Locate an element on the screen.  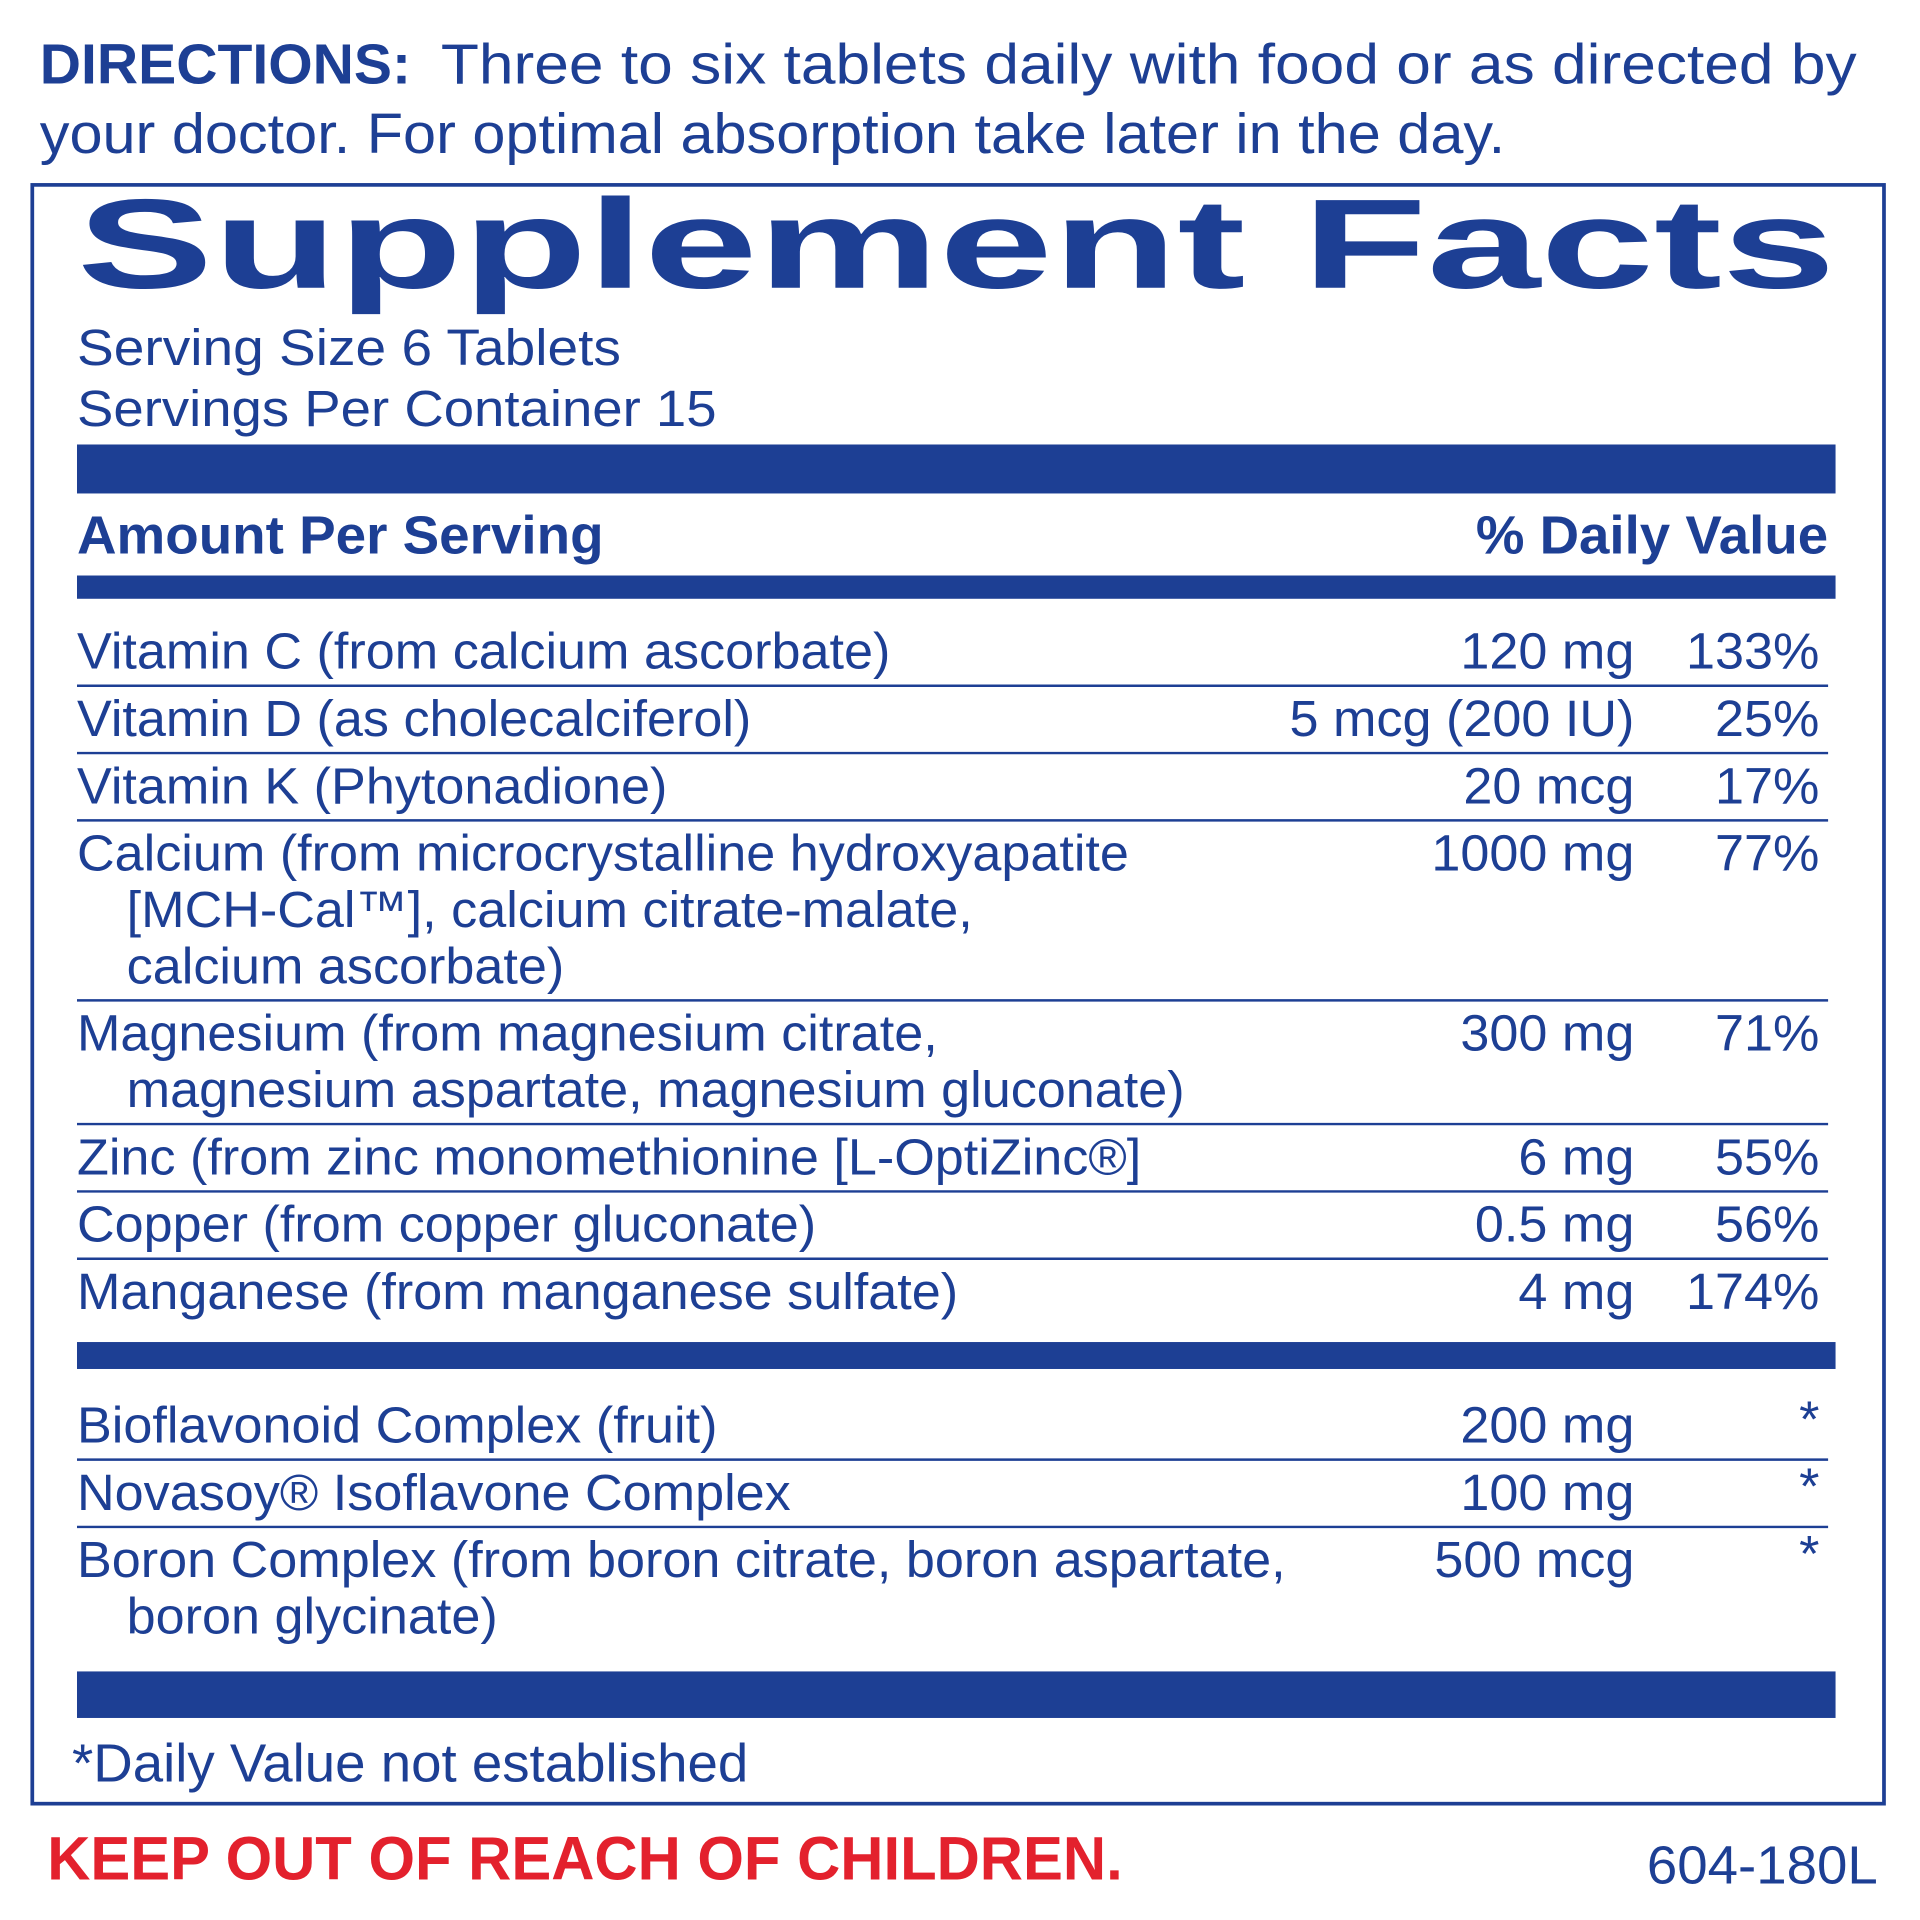
nutrient-amount: 20 mcg is located at coordinates (1548, 786).